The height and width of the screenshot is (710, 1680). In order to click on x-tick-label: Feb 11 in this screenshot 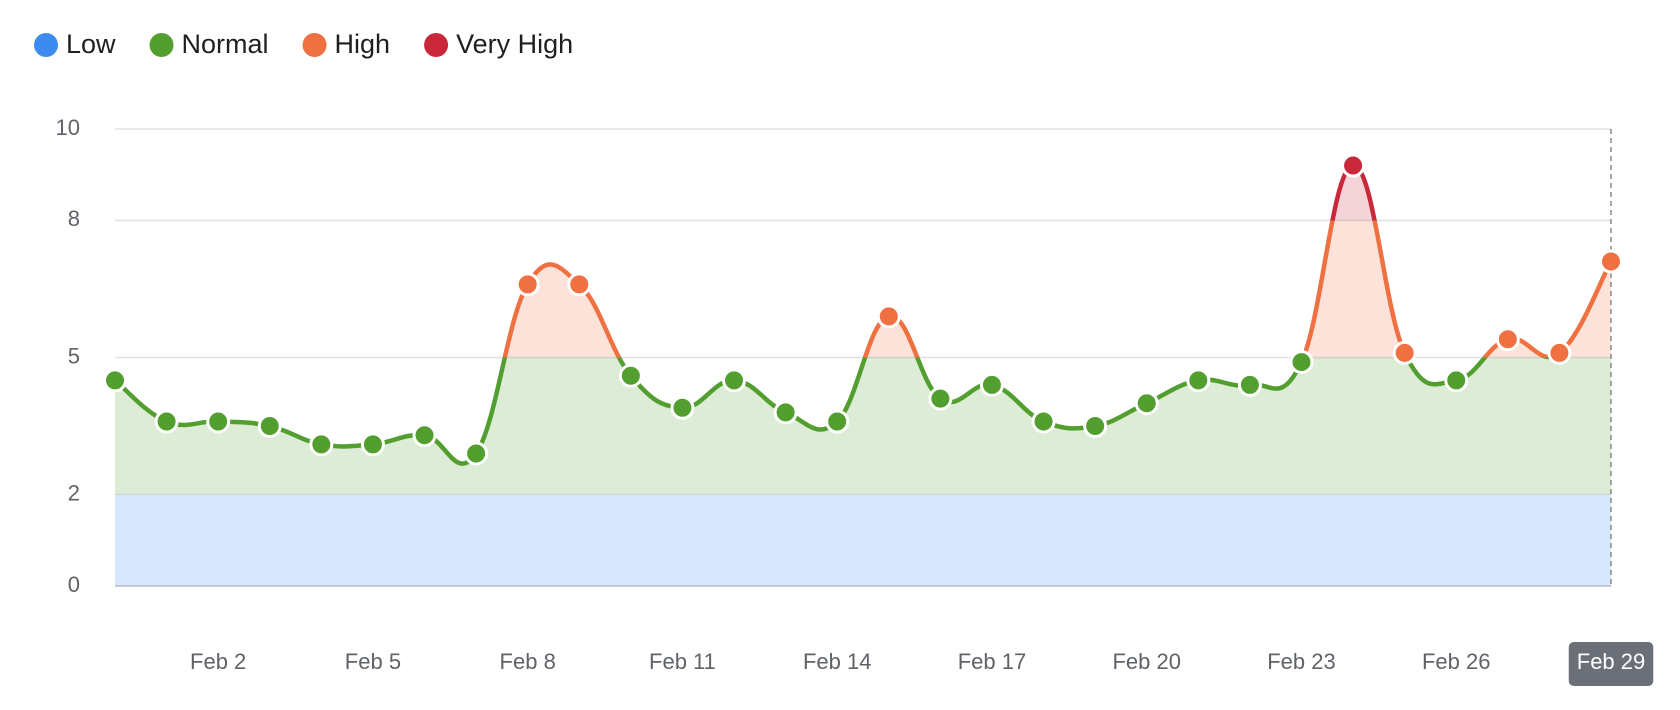, I will do `click(682, 661)`.